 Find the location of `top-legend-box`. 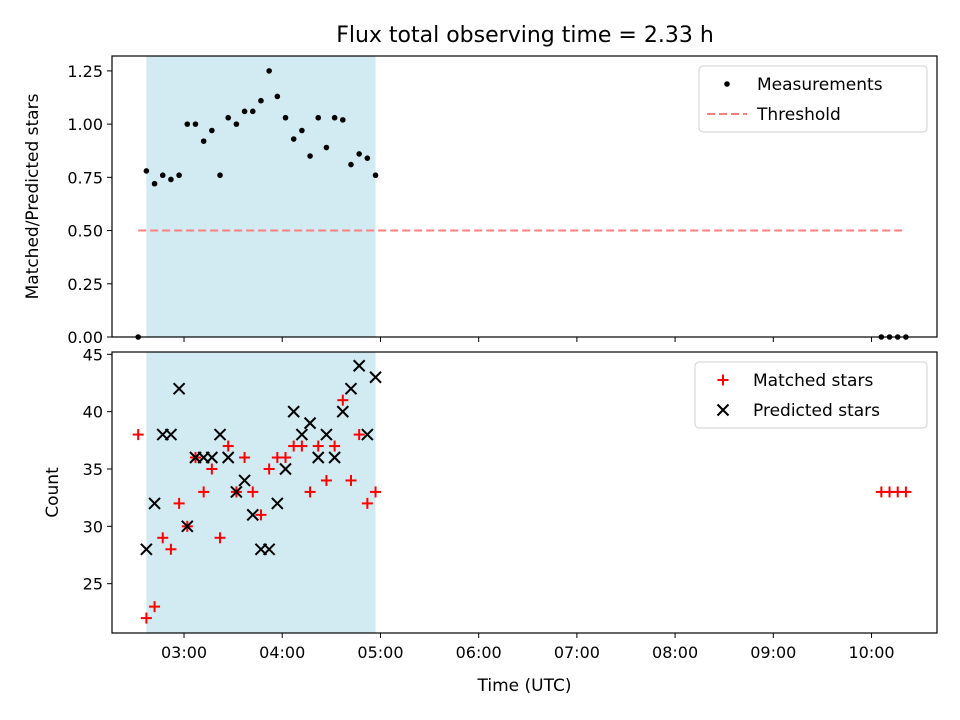

top-legend-box is located at coordinates (813, 99).